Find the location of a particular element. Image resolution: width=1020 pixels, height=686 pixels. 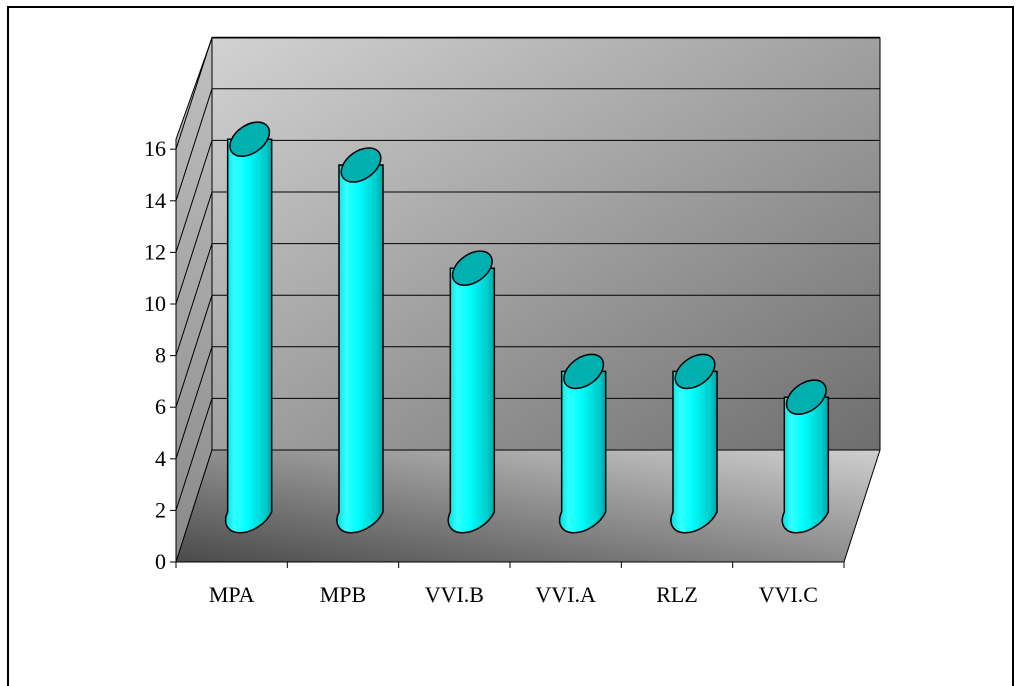

y-tick-label: 14 is located at coordinates (155, 200).